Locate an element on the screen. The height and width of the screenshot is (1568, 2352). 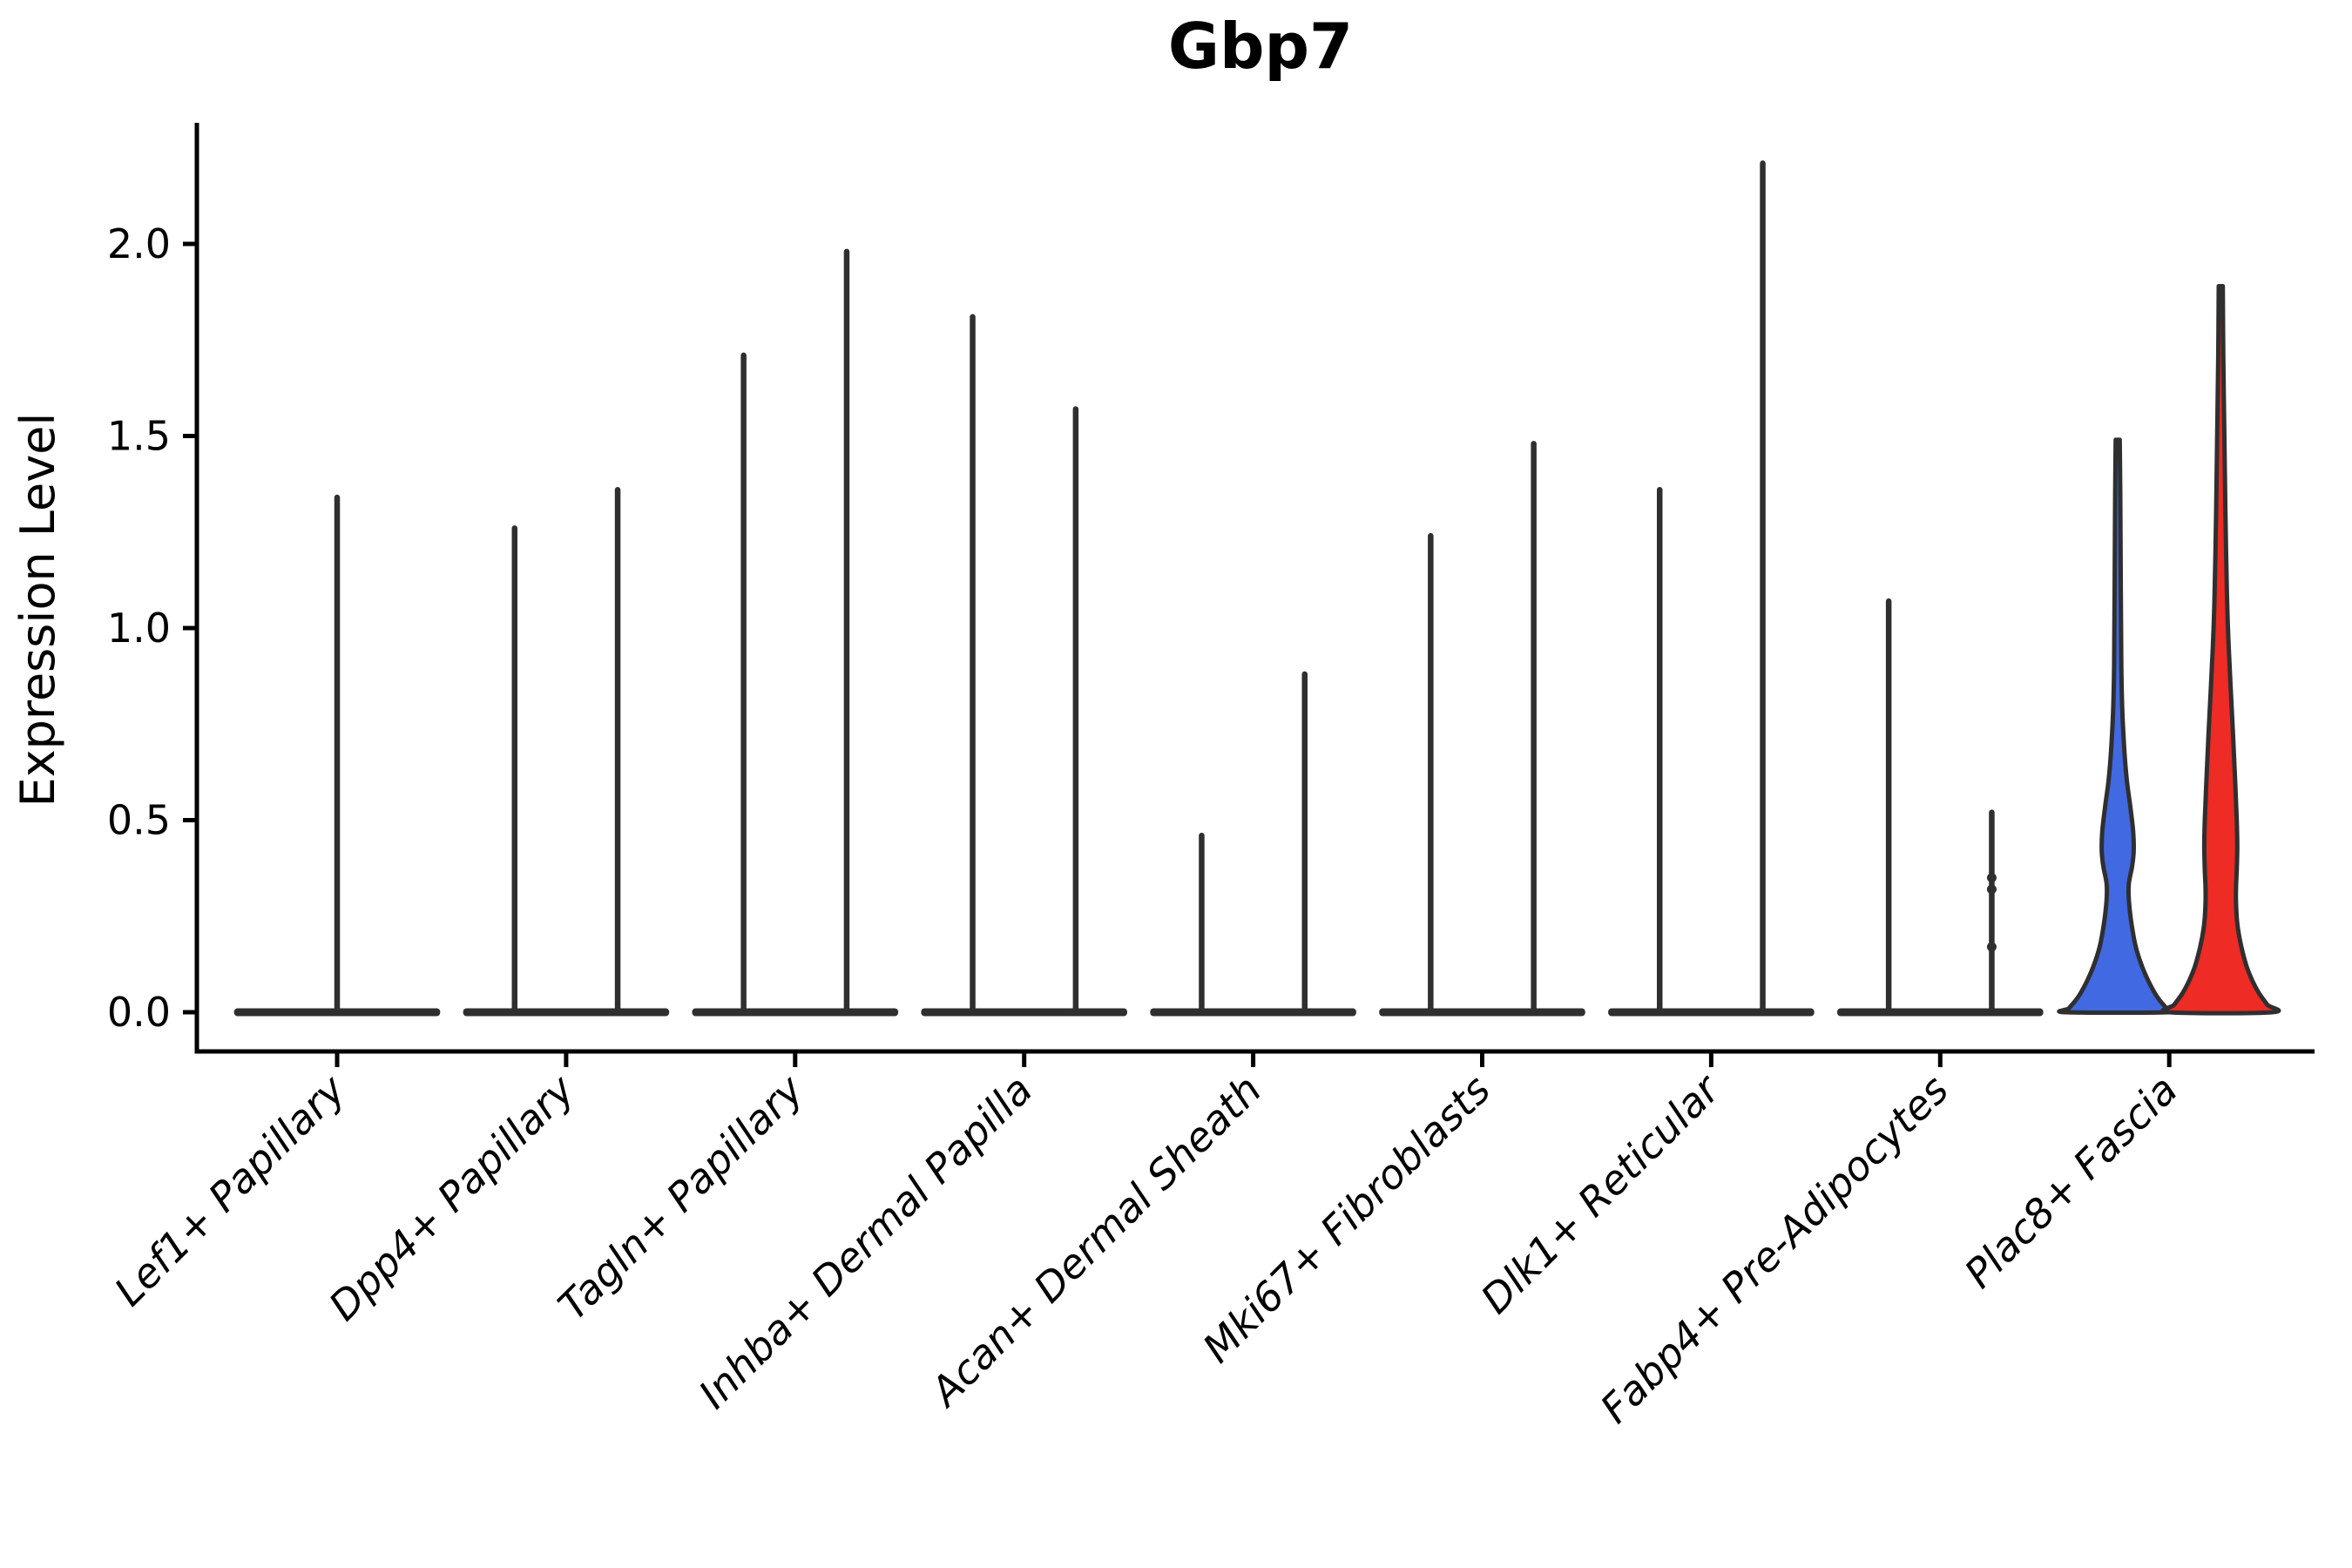
x-tick-label: Lef1+ Papillary is located at coordinates (230, 1190).